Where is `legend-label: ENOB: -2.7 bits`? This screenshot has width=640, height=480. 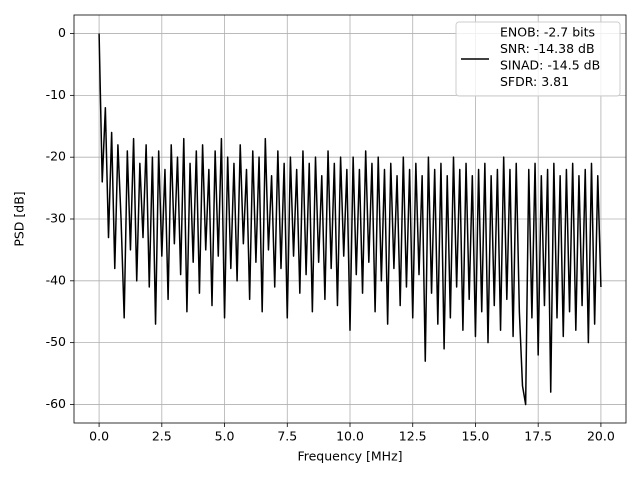 legend-label: ENOB: -2.7 bits is located at coordinates (547, 32).